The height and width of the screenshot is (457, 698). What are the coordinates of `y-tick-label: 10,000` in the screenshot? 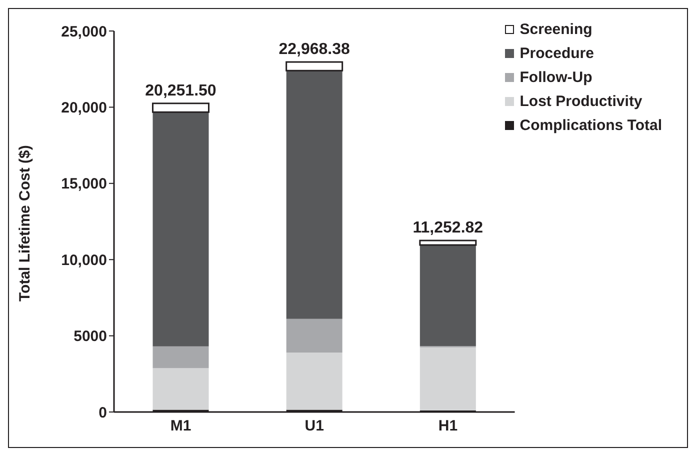 It's located at (84, 260).